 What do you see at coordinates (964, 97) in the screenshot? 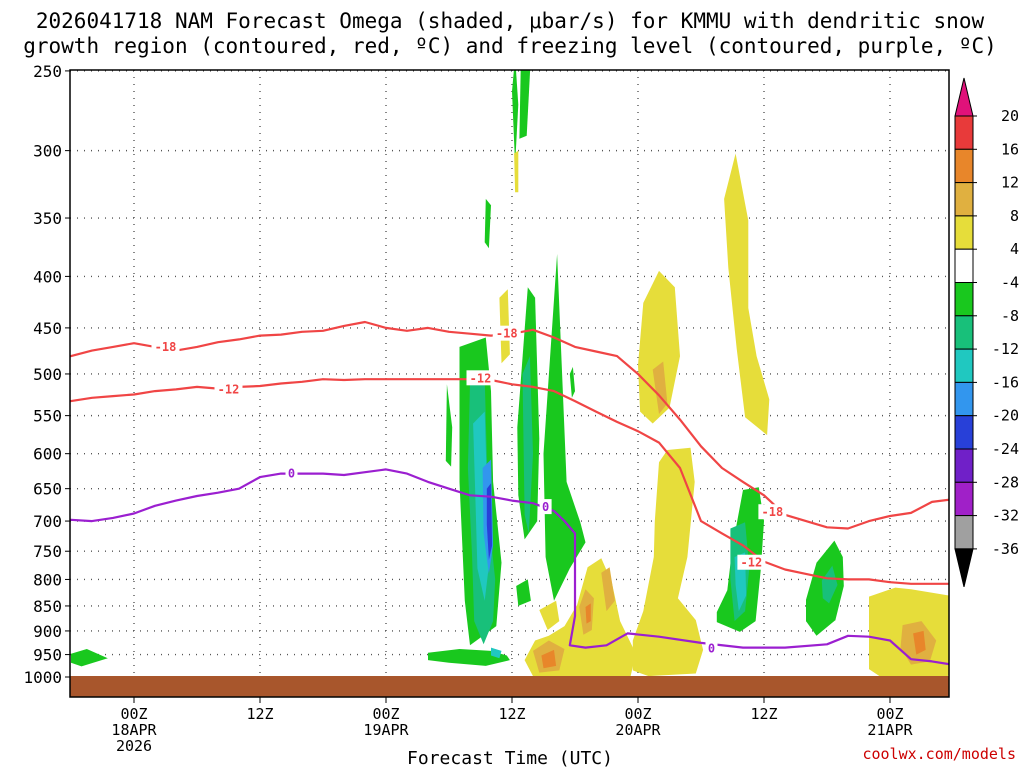
I see `colorbar-top-arrow` at bounding box center [964, 97].